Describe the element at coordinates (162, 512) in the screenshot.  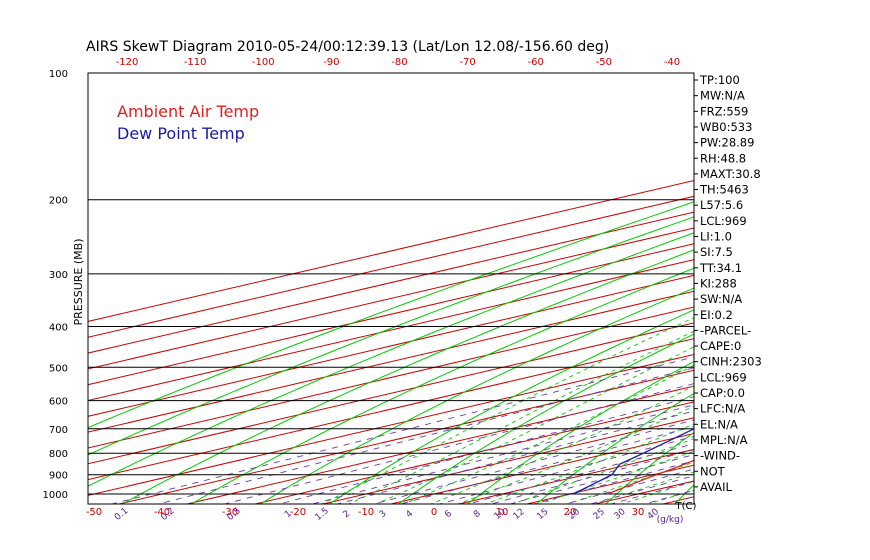
I see `bottom-temp-tick-label: -40` at that location.